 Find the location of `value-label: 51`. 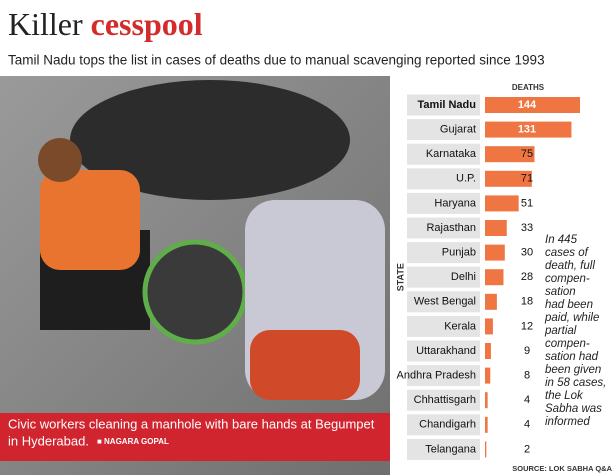

value-label: 51 is located at coordinates (527, 203).